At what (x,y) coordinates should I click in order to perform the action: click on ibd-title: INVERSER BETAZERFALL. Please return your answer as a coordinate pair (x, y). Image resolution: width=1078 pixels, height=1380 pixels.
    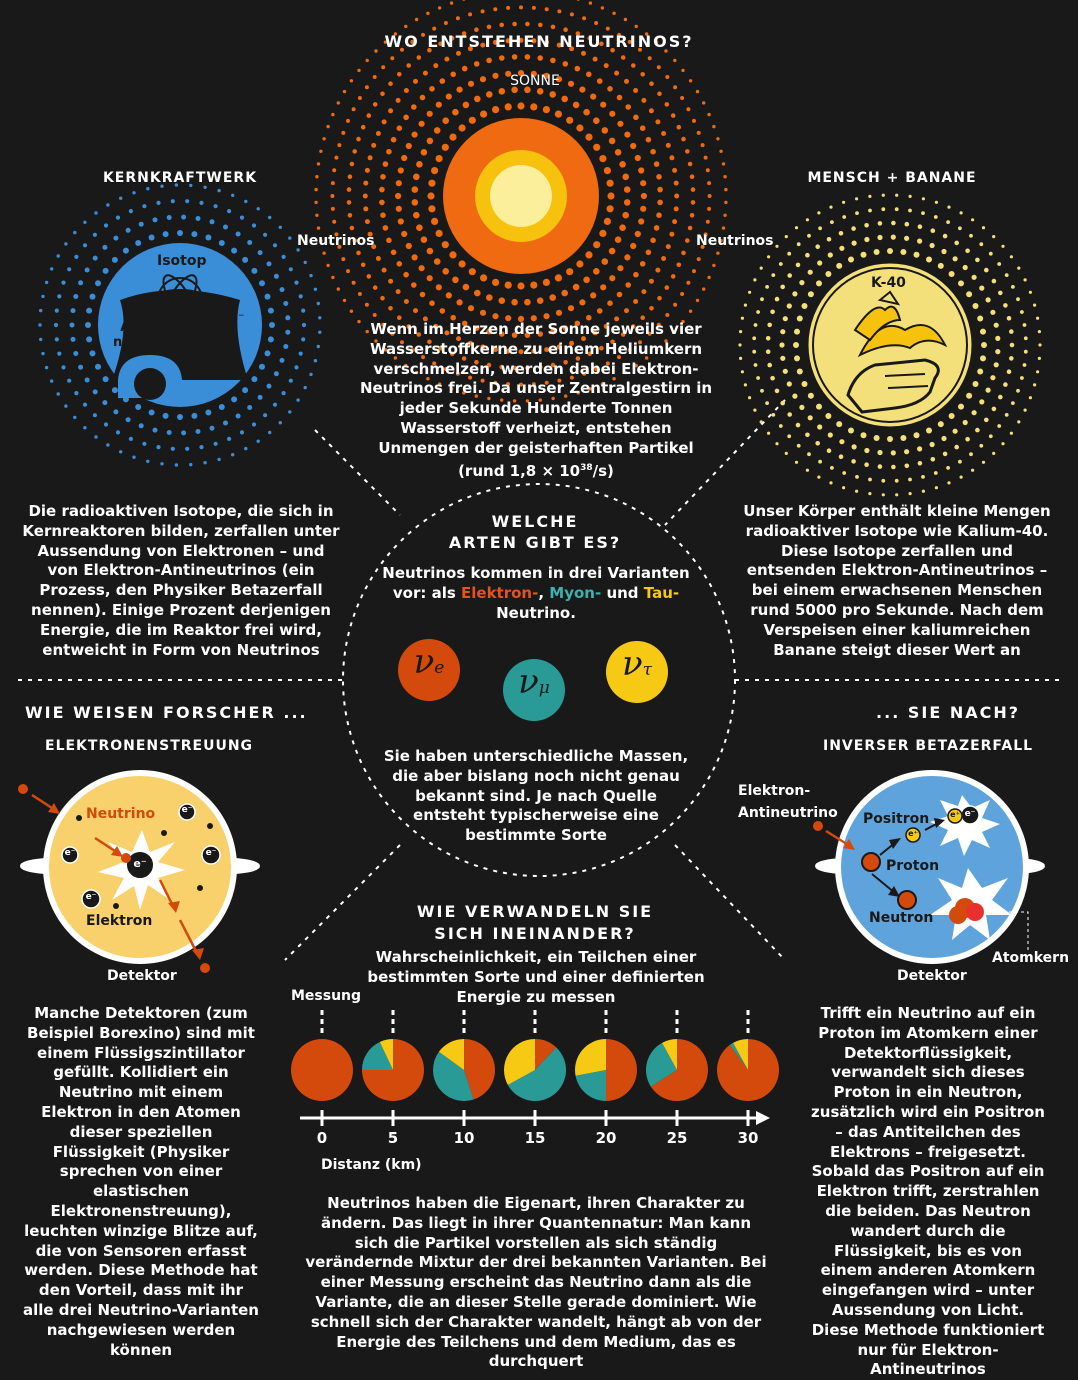
    Looking at the image, I should click on (928, 746).